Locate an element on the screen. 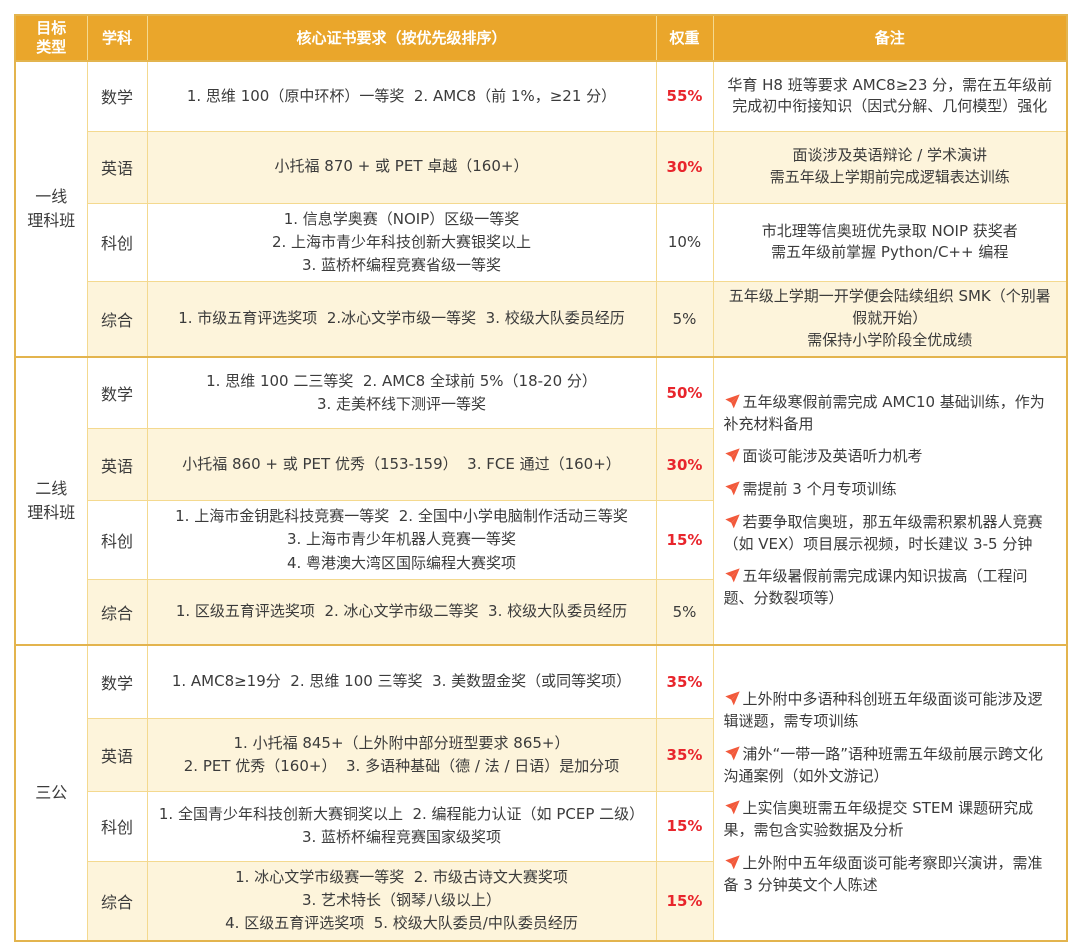  header-row: 目标 类型 学科 核心证书要求（按优先级排序） 权重 备注 is located at coordinates (541, 38).